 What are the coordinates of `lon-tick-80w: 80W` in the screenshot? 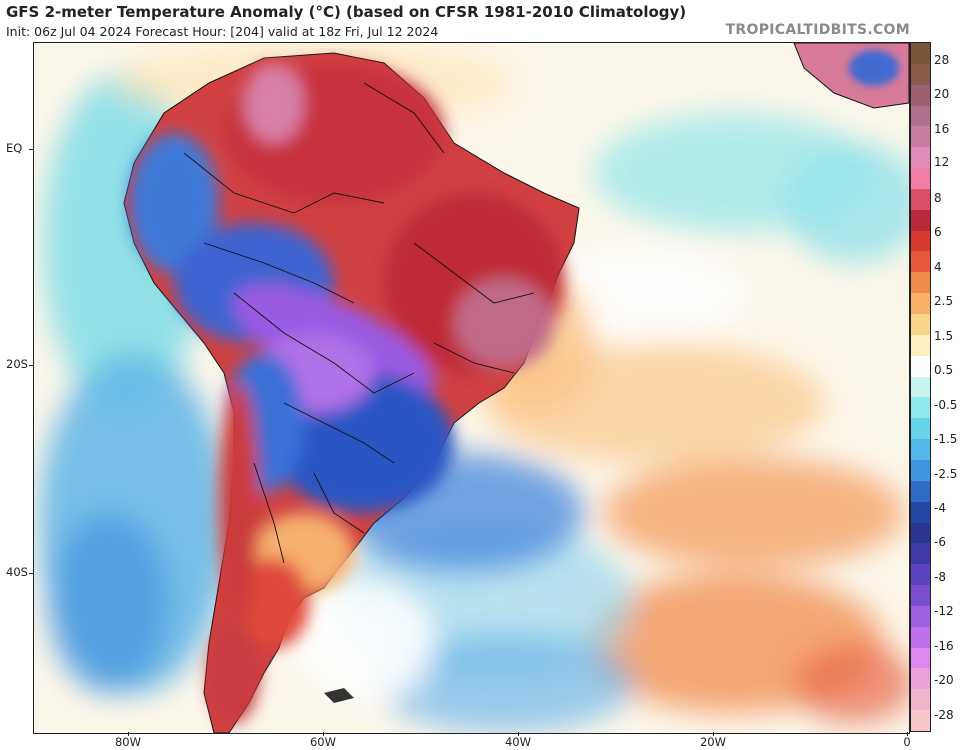 It's located at (128, 742).